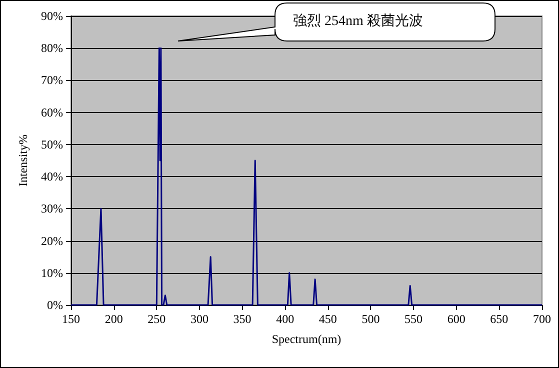 The height and width of the screenshot is (368, 559). Describe the element at coordinates (113, 319) in the screenshot. I see `x-tick-label: 200` at that location.